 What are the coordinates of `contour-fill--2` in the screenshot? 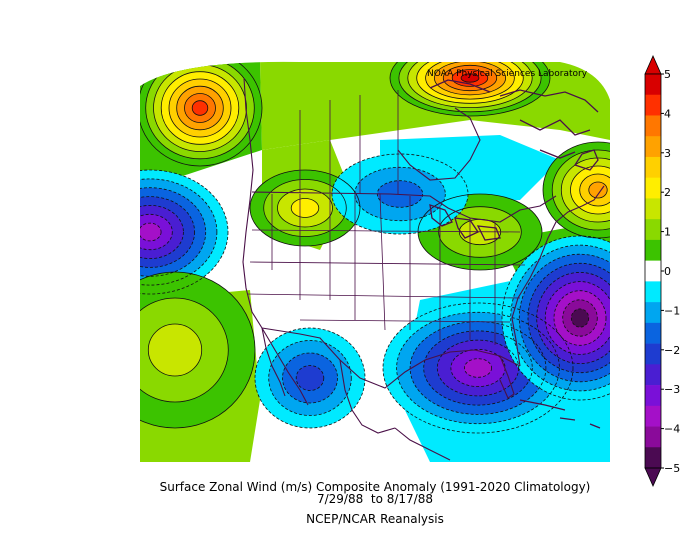 It's located at (310, 378).